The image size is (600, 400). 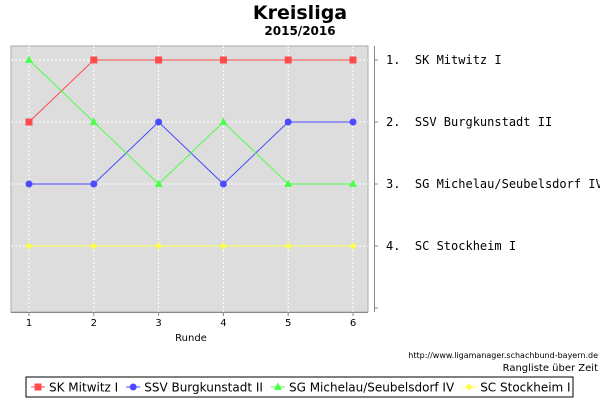 I want to click on rank-label: 4. SC Stockheim I, so click(x=451, y=246).